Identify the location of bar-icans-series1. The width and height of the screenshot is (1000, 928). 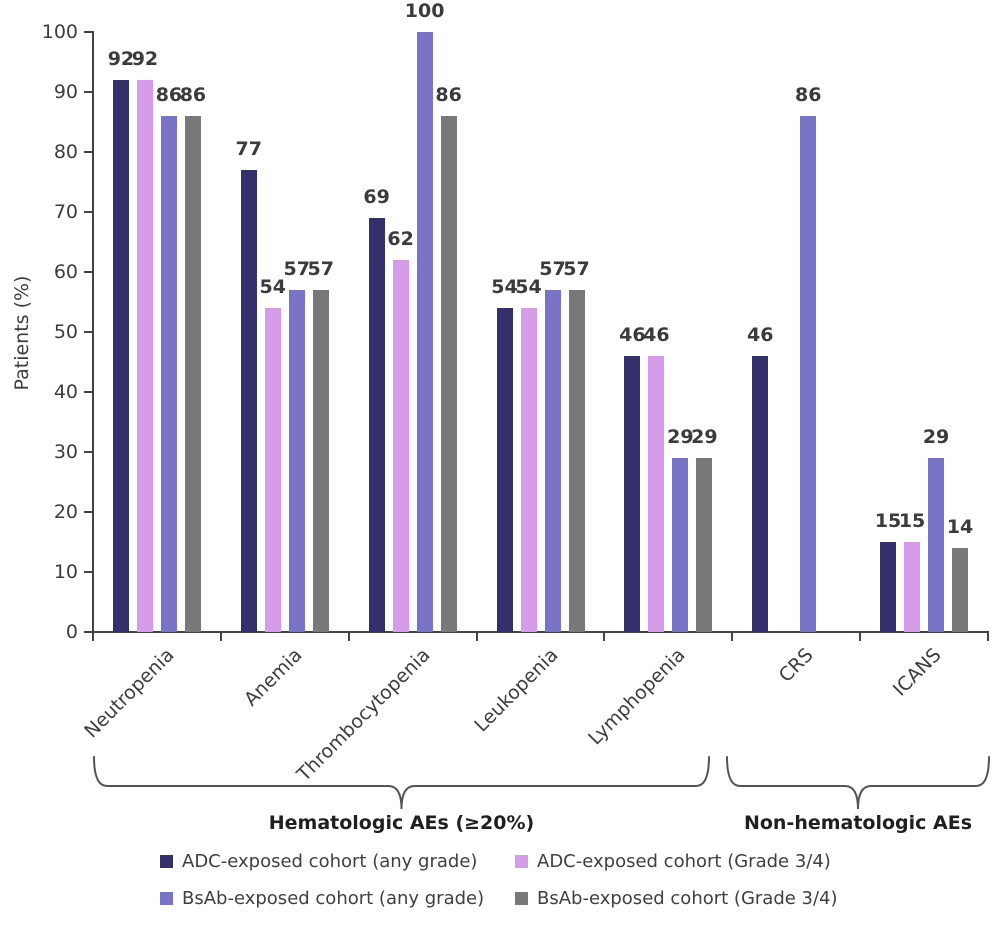
(912, 587).